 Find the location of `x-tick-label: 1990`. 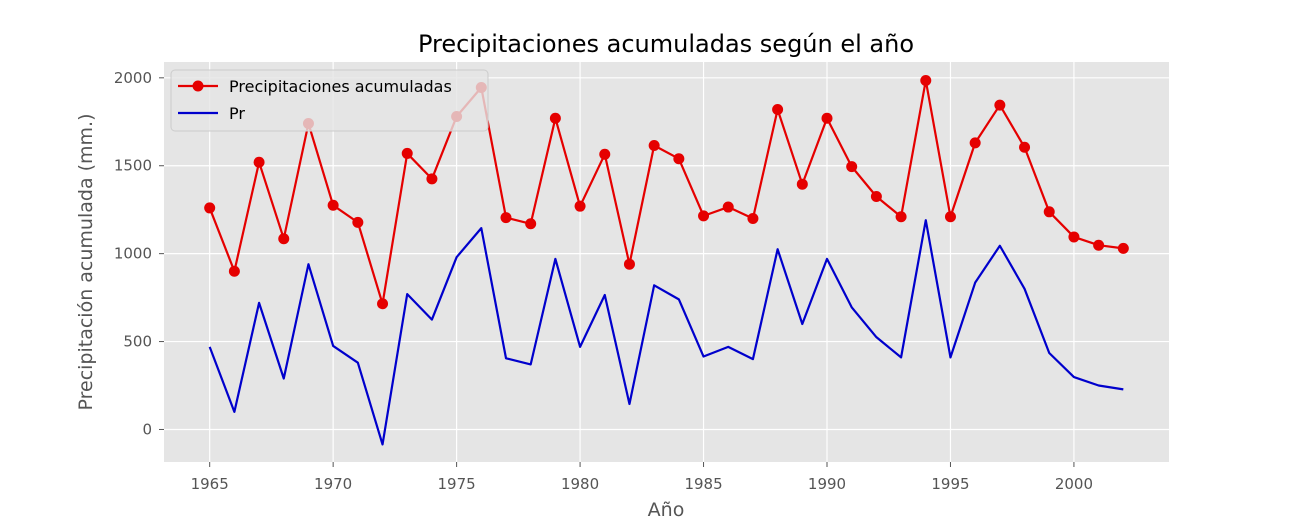

x-tick-label: 1990 is located at coordinates (827, 484).